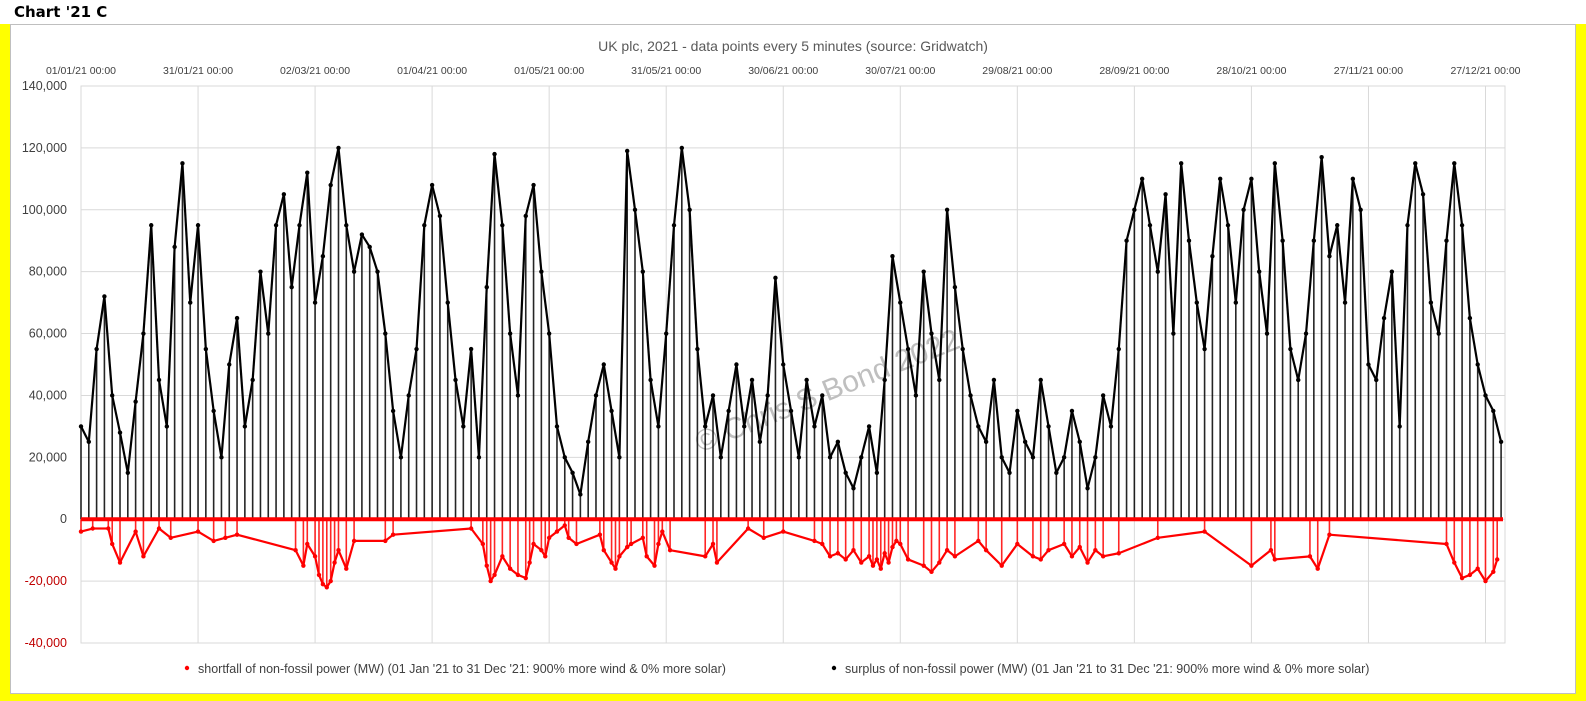  Describe the element at coordinates (1485, 71) in the screenshot. I see `x-tick-label: 27/12/21 00:00` at that location.